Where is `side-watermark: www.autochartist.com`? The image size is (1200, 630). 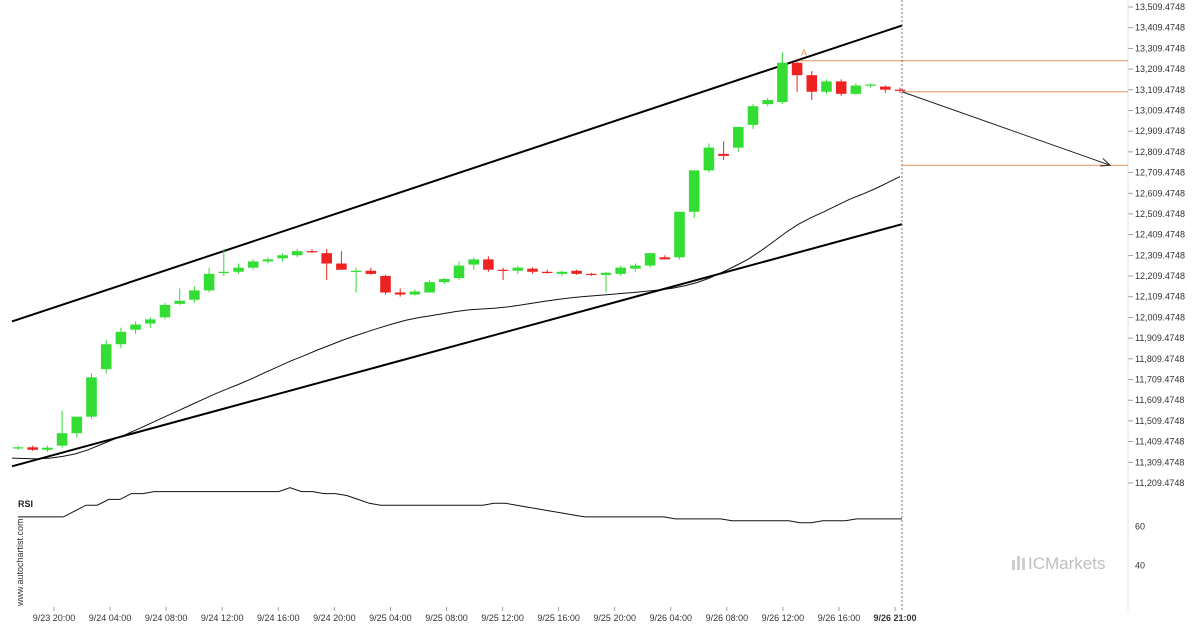 side-watermark: www.autochartist.com is located at coordinates (20, 562).